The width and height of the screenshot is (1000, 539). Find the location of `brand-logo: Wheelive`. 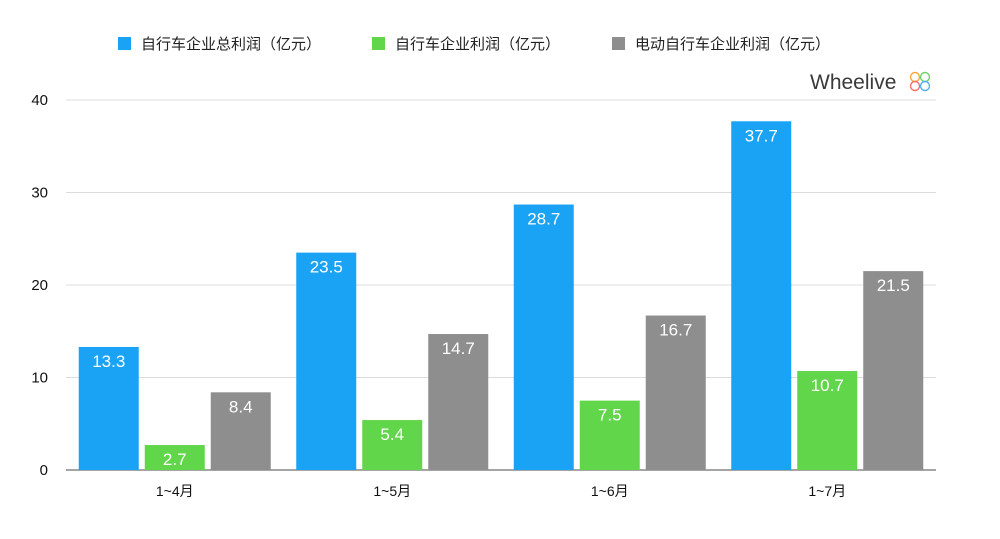

brand-logo: Wheelive is located at coordinates (870, 82).